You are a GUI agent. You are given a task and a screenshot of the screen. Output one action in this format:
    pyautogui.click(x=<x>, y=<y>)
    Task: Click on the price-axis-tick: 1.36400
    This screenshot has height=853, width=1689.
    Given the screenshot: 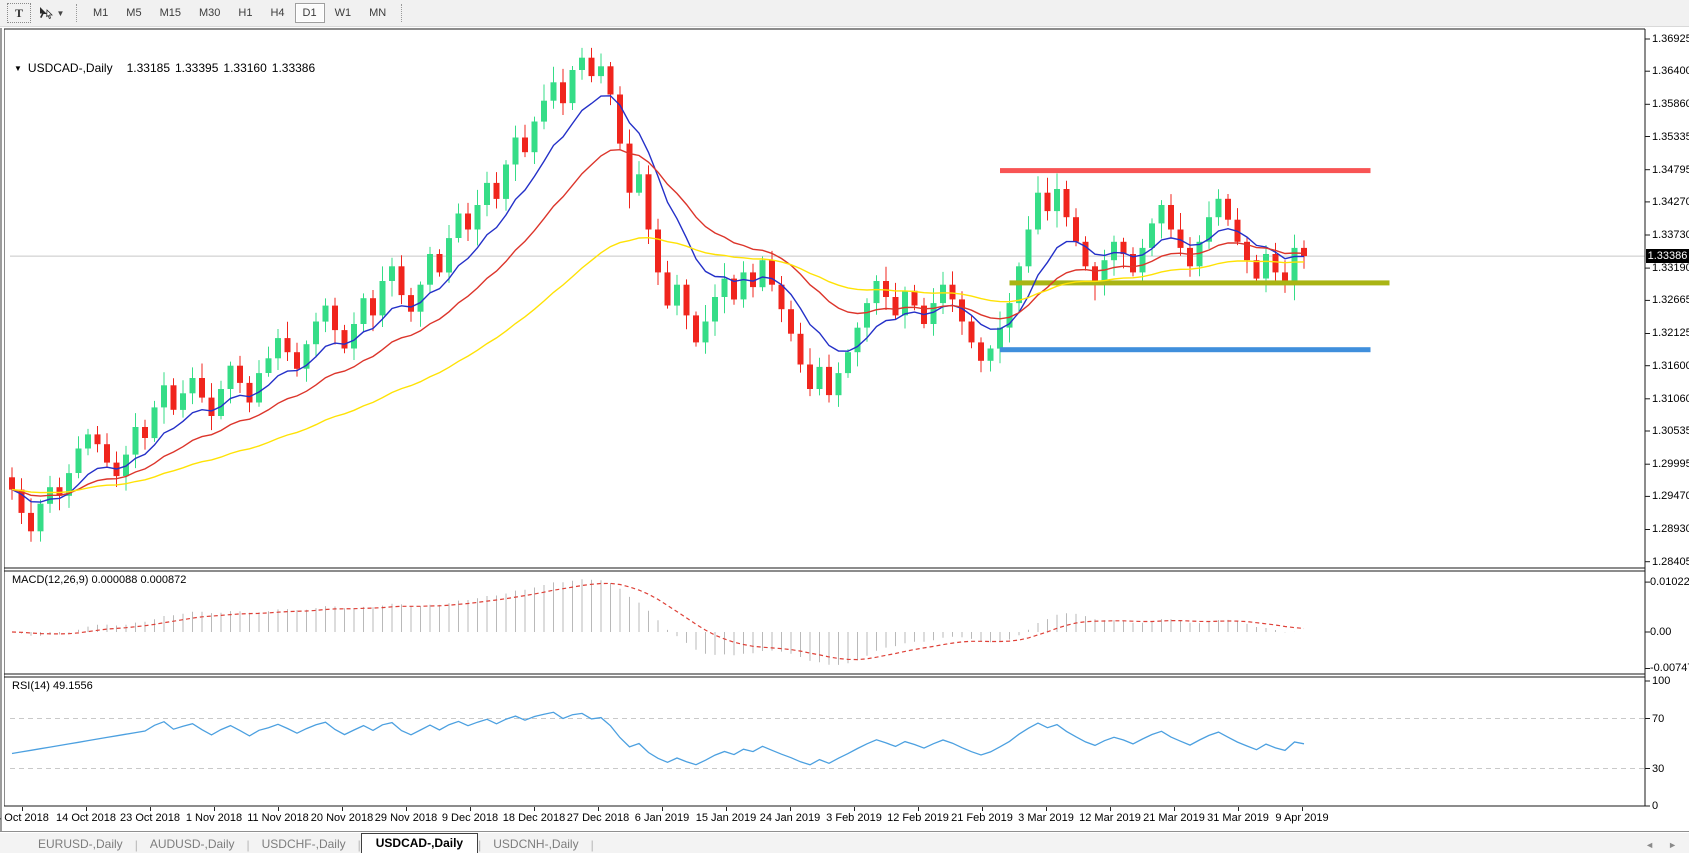 What is the action you would take?
    pyautogui.click(x=1670, y=71)
    